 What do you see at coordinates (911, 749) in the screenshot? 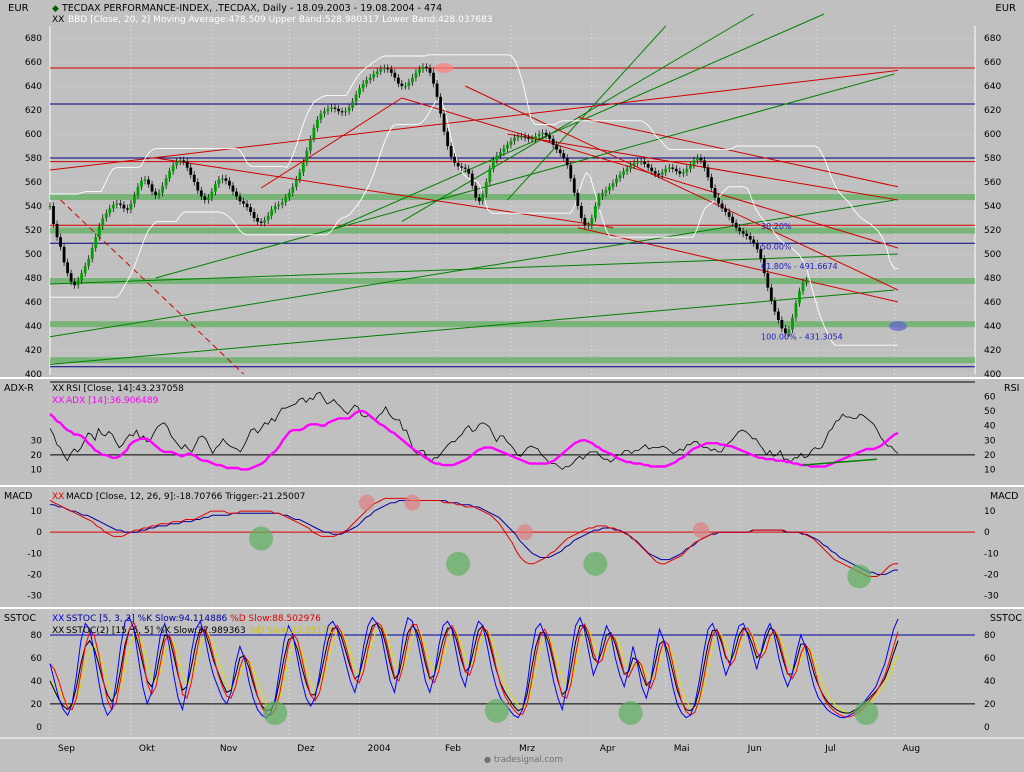
I see `x-tick-label: Aug` at bounding box center [911, 749].